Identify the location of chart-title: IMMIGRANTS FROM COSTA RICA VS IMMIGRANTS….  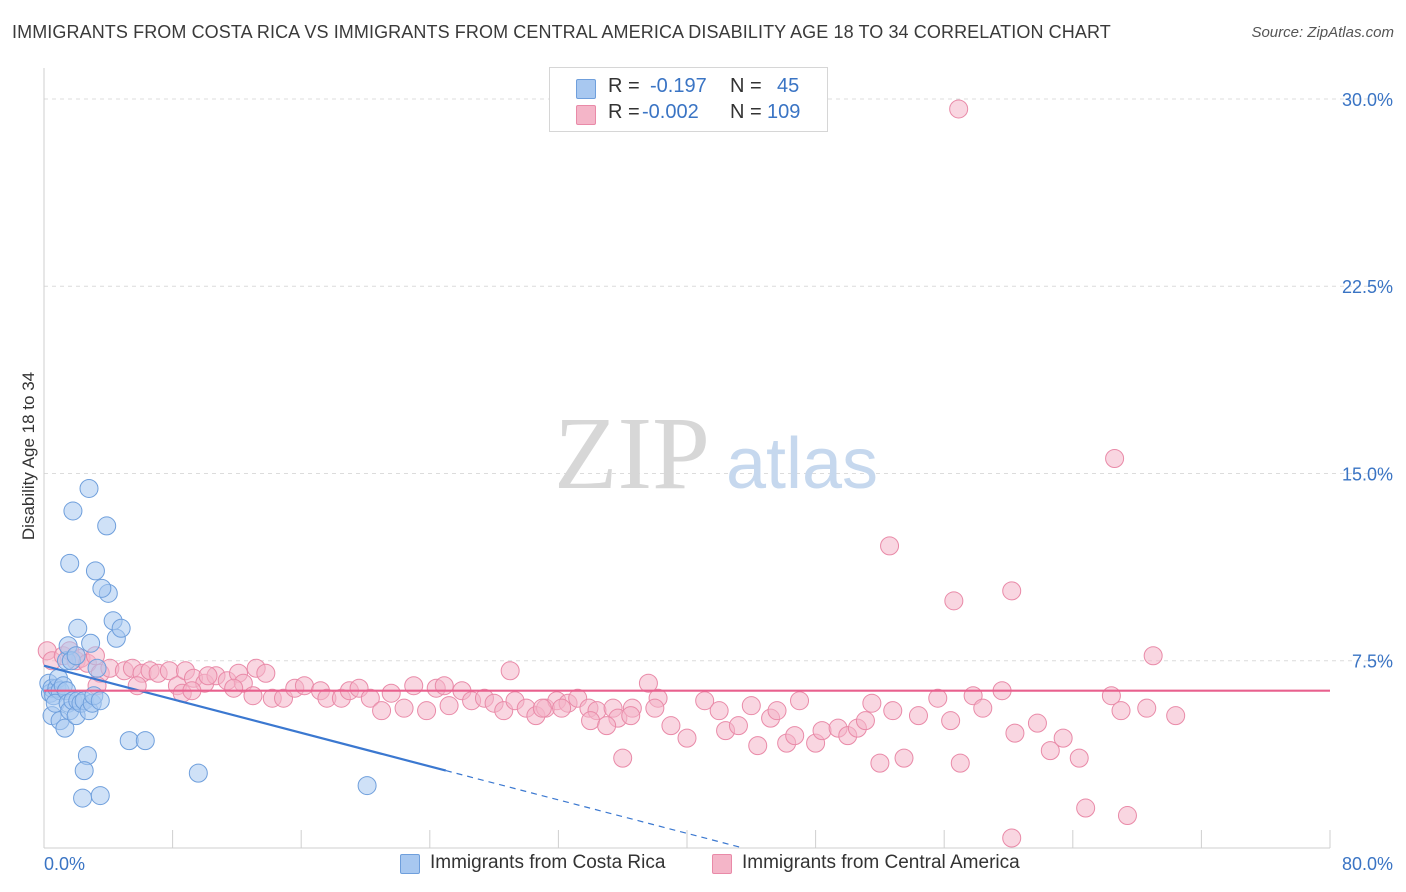
(561, 32).